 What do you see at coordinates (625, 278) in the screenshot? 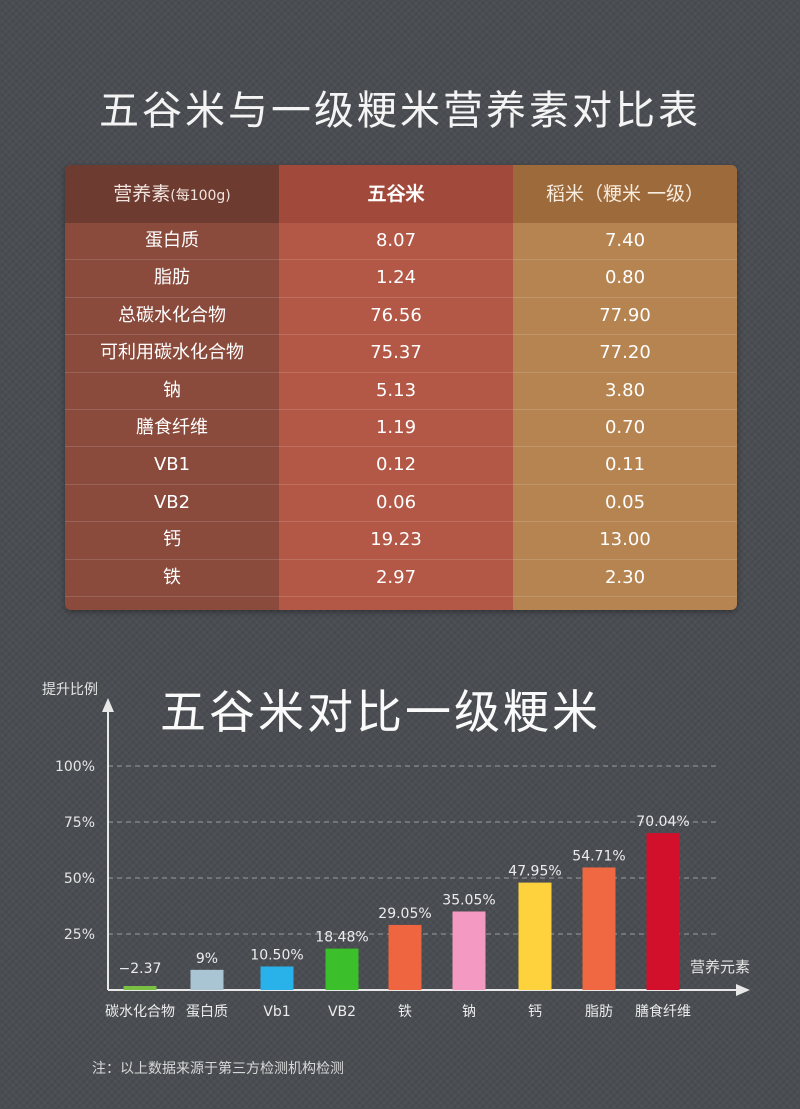
I see `jingmi-value: 0.80` at bounding box center [625, 278].